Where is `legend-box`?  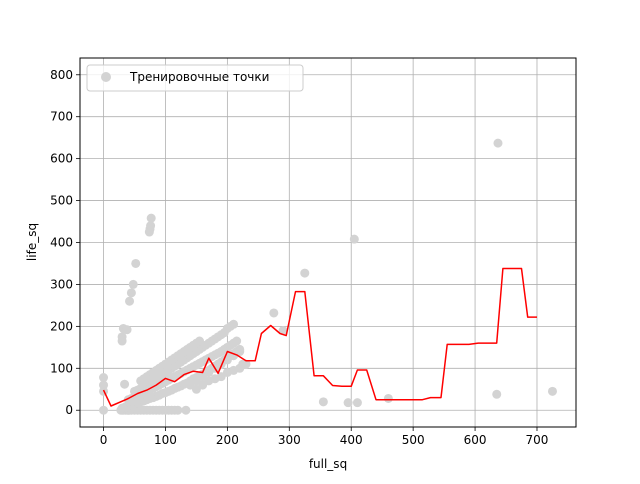
legend-box is located at coordinates (195, 78).